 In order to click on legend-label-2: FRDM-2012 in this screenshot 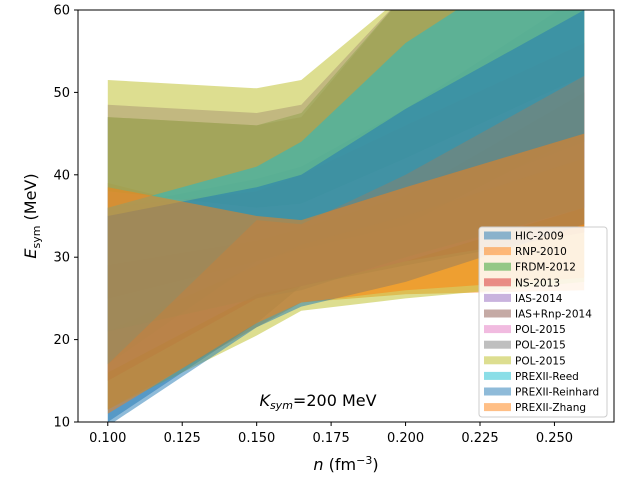, I will do `click(545, 268)`.